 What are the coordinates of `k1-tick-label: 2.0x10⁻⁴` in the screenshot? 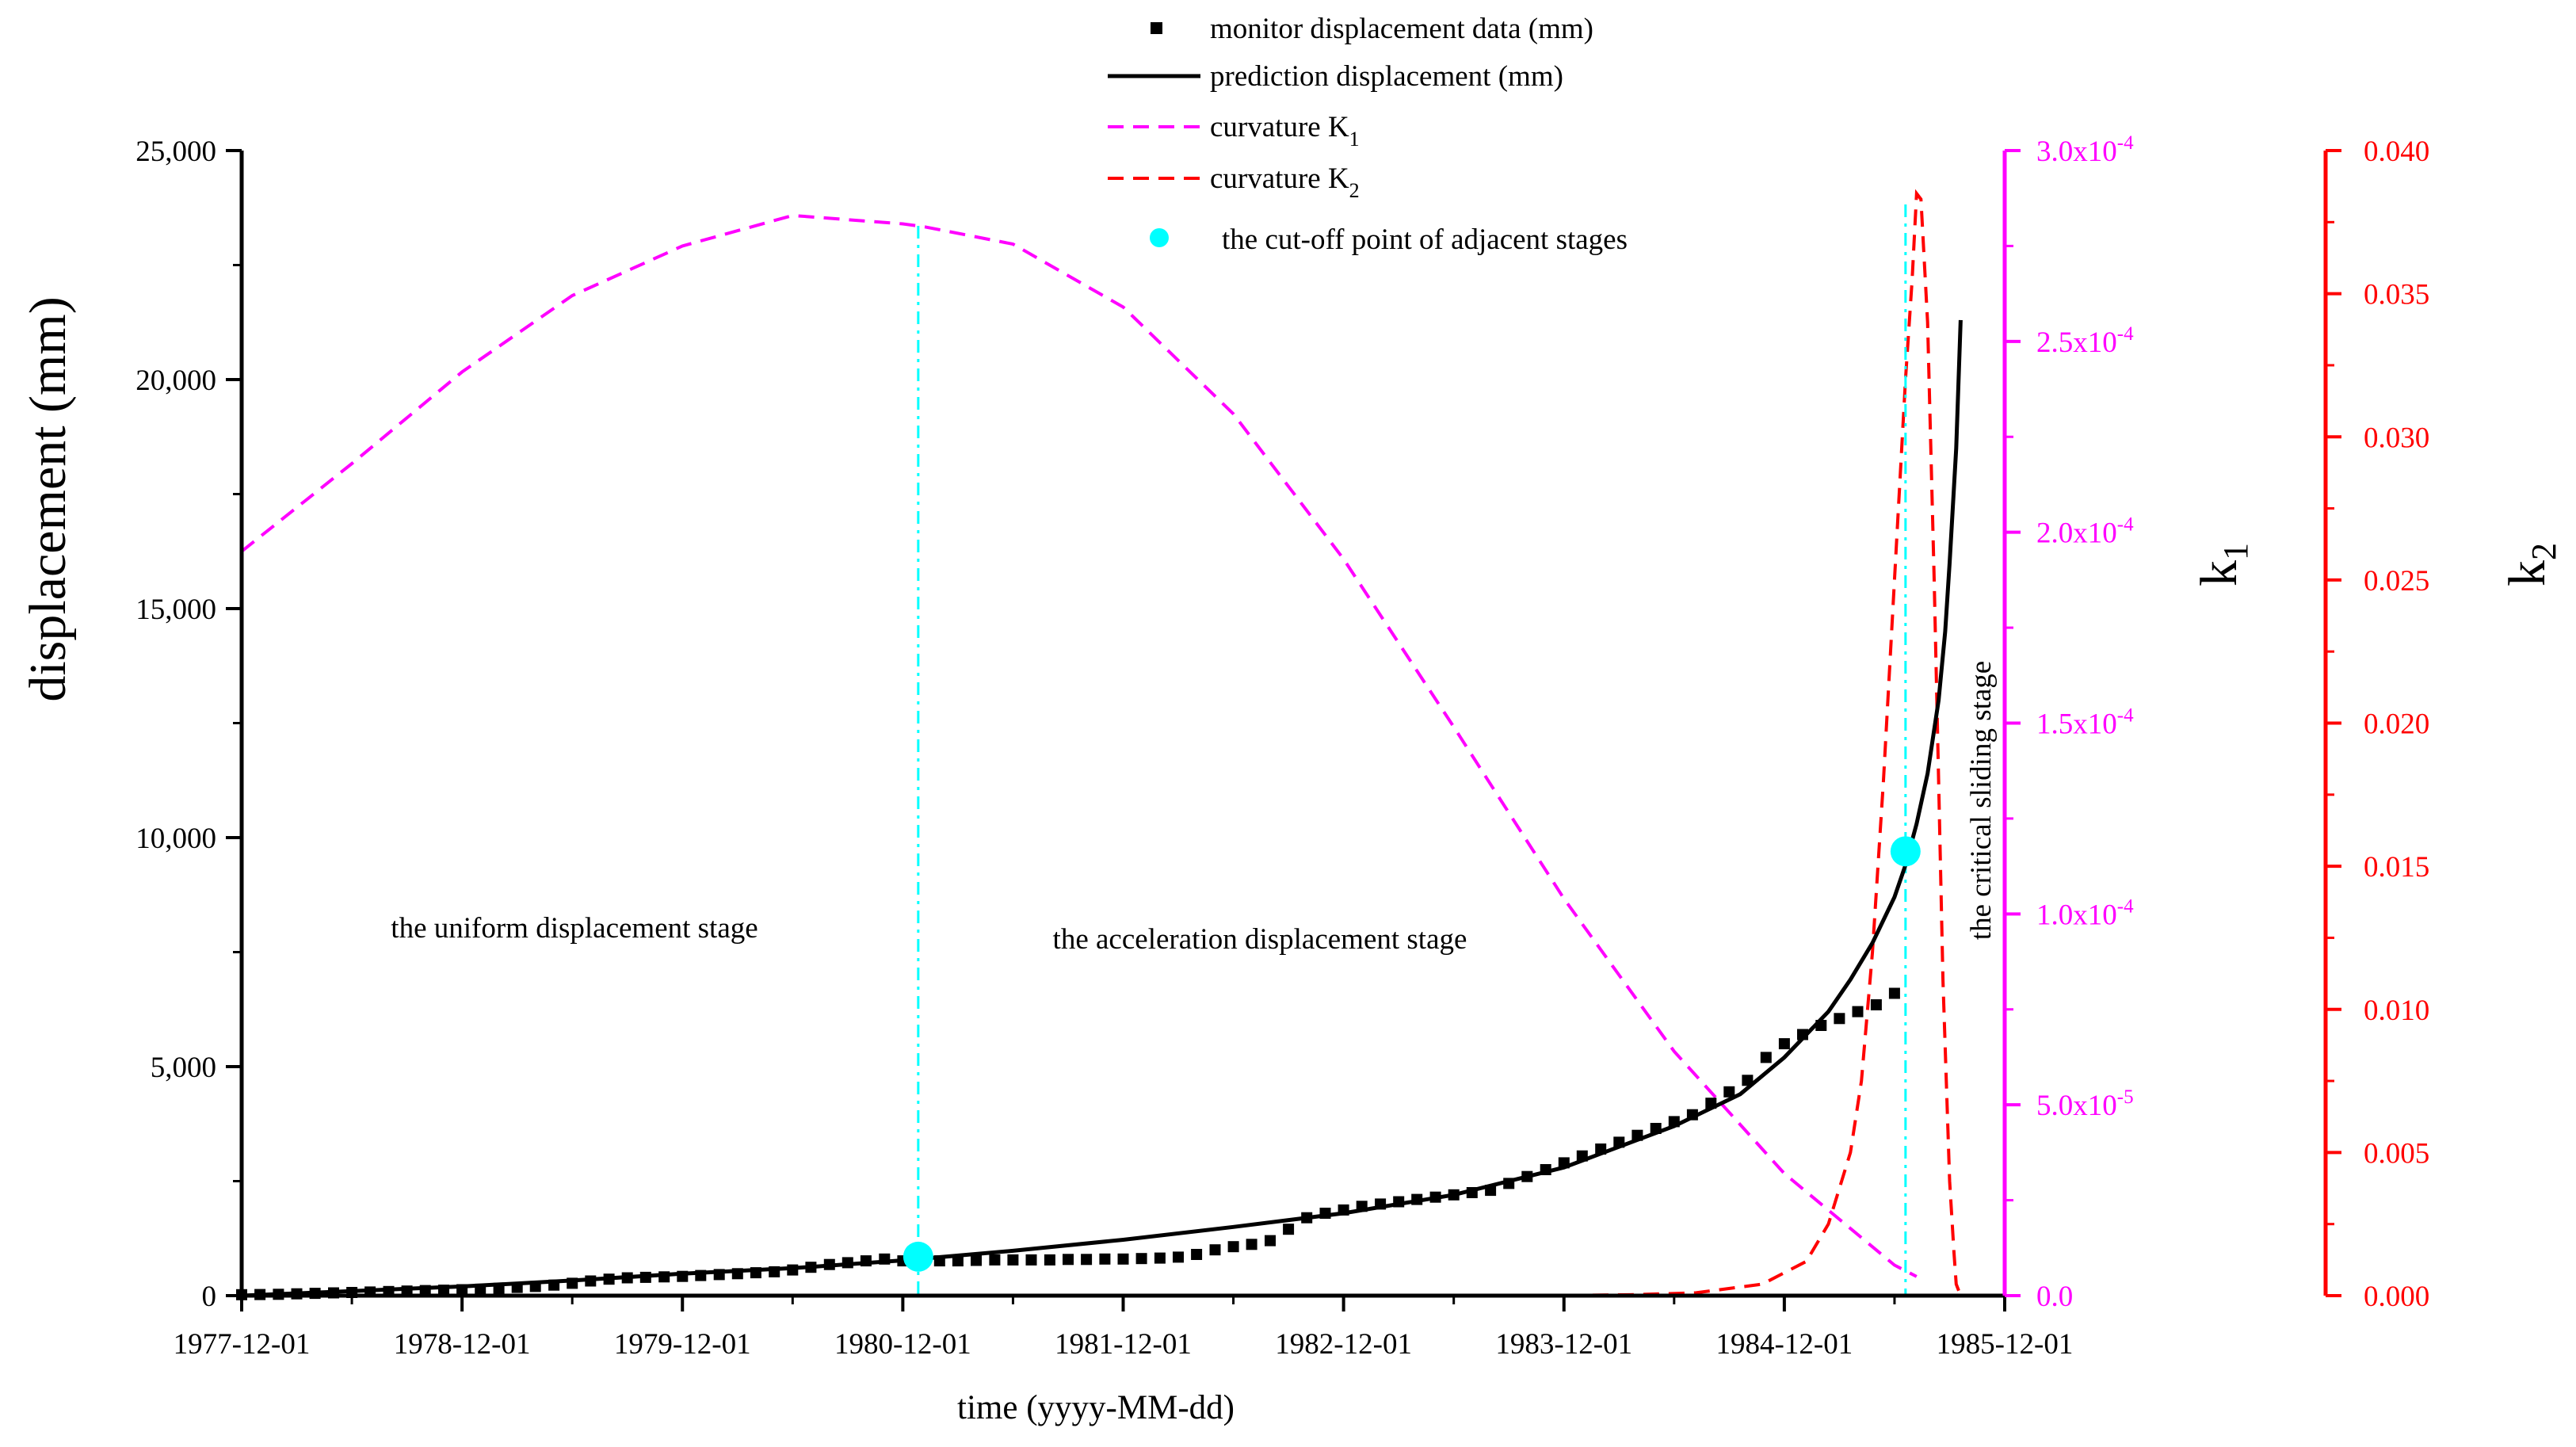 It's located at (2085, 532).